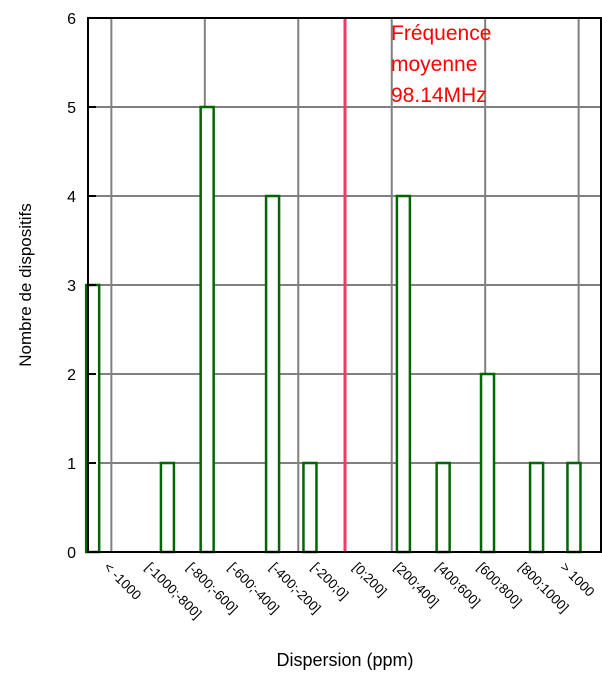  Describe the element at coordinates (499, 585) in the screenshot. I see `x-tick-label: [600;800]` at that location.